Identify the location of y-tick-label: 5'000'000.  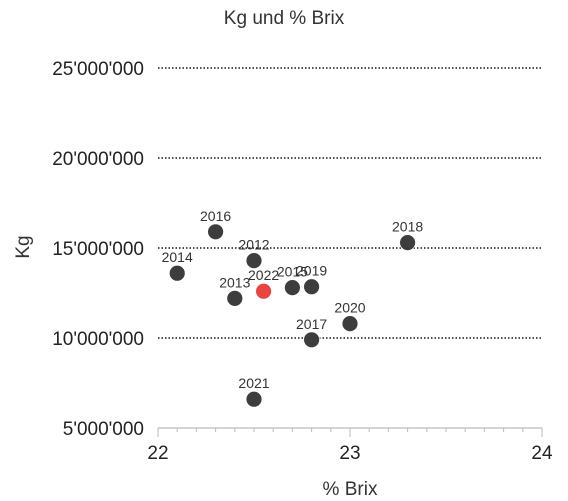
(103, 429).